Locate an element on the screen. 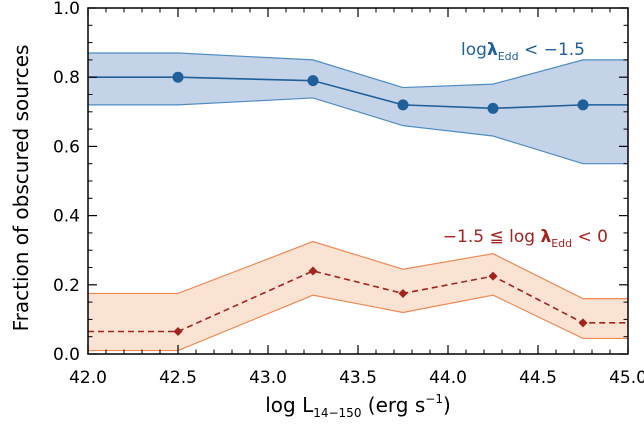 This screenshot has height=424, width=644. legend-label-high-eddington-sub: Edd is located at coordinates (561, 243).